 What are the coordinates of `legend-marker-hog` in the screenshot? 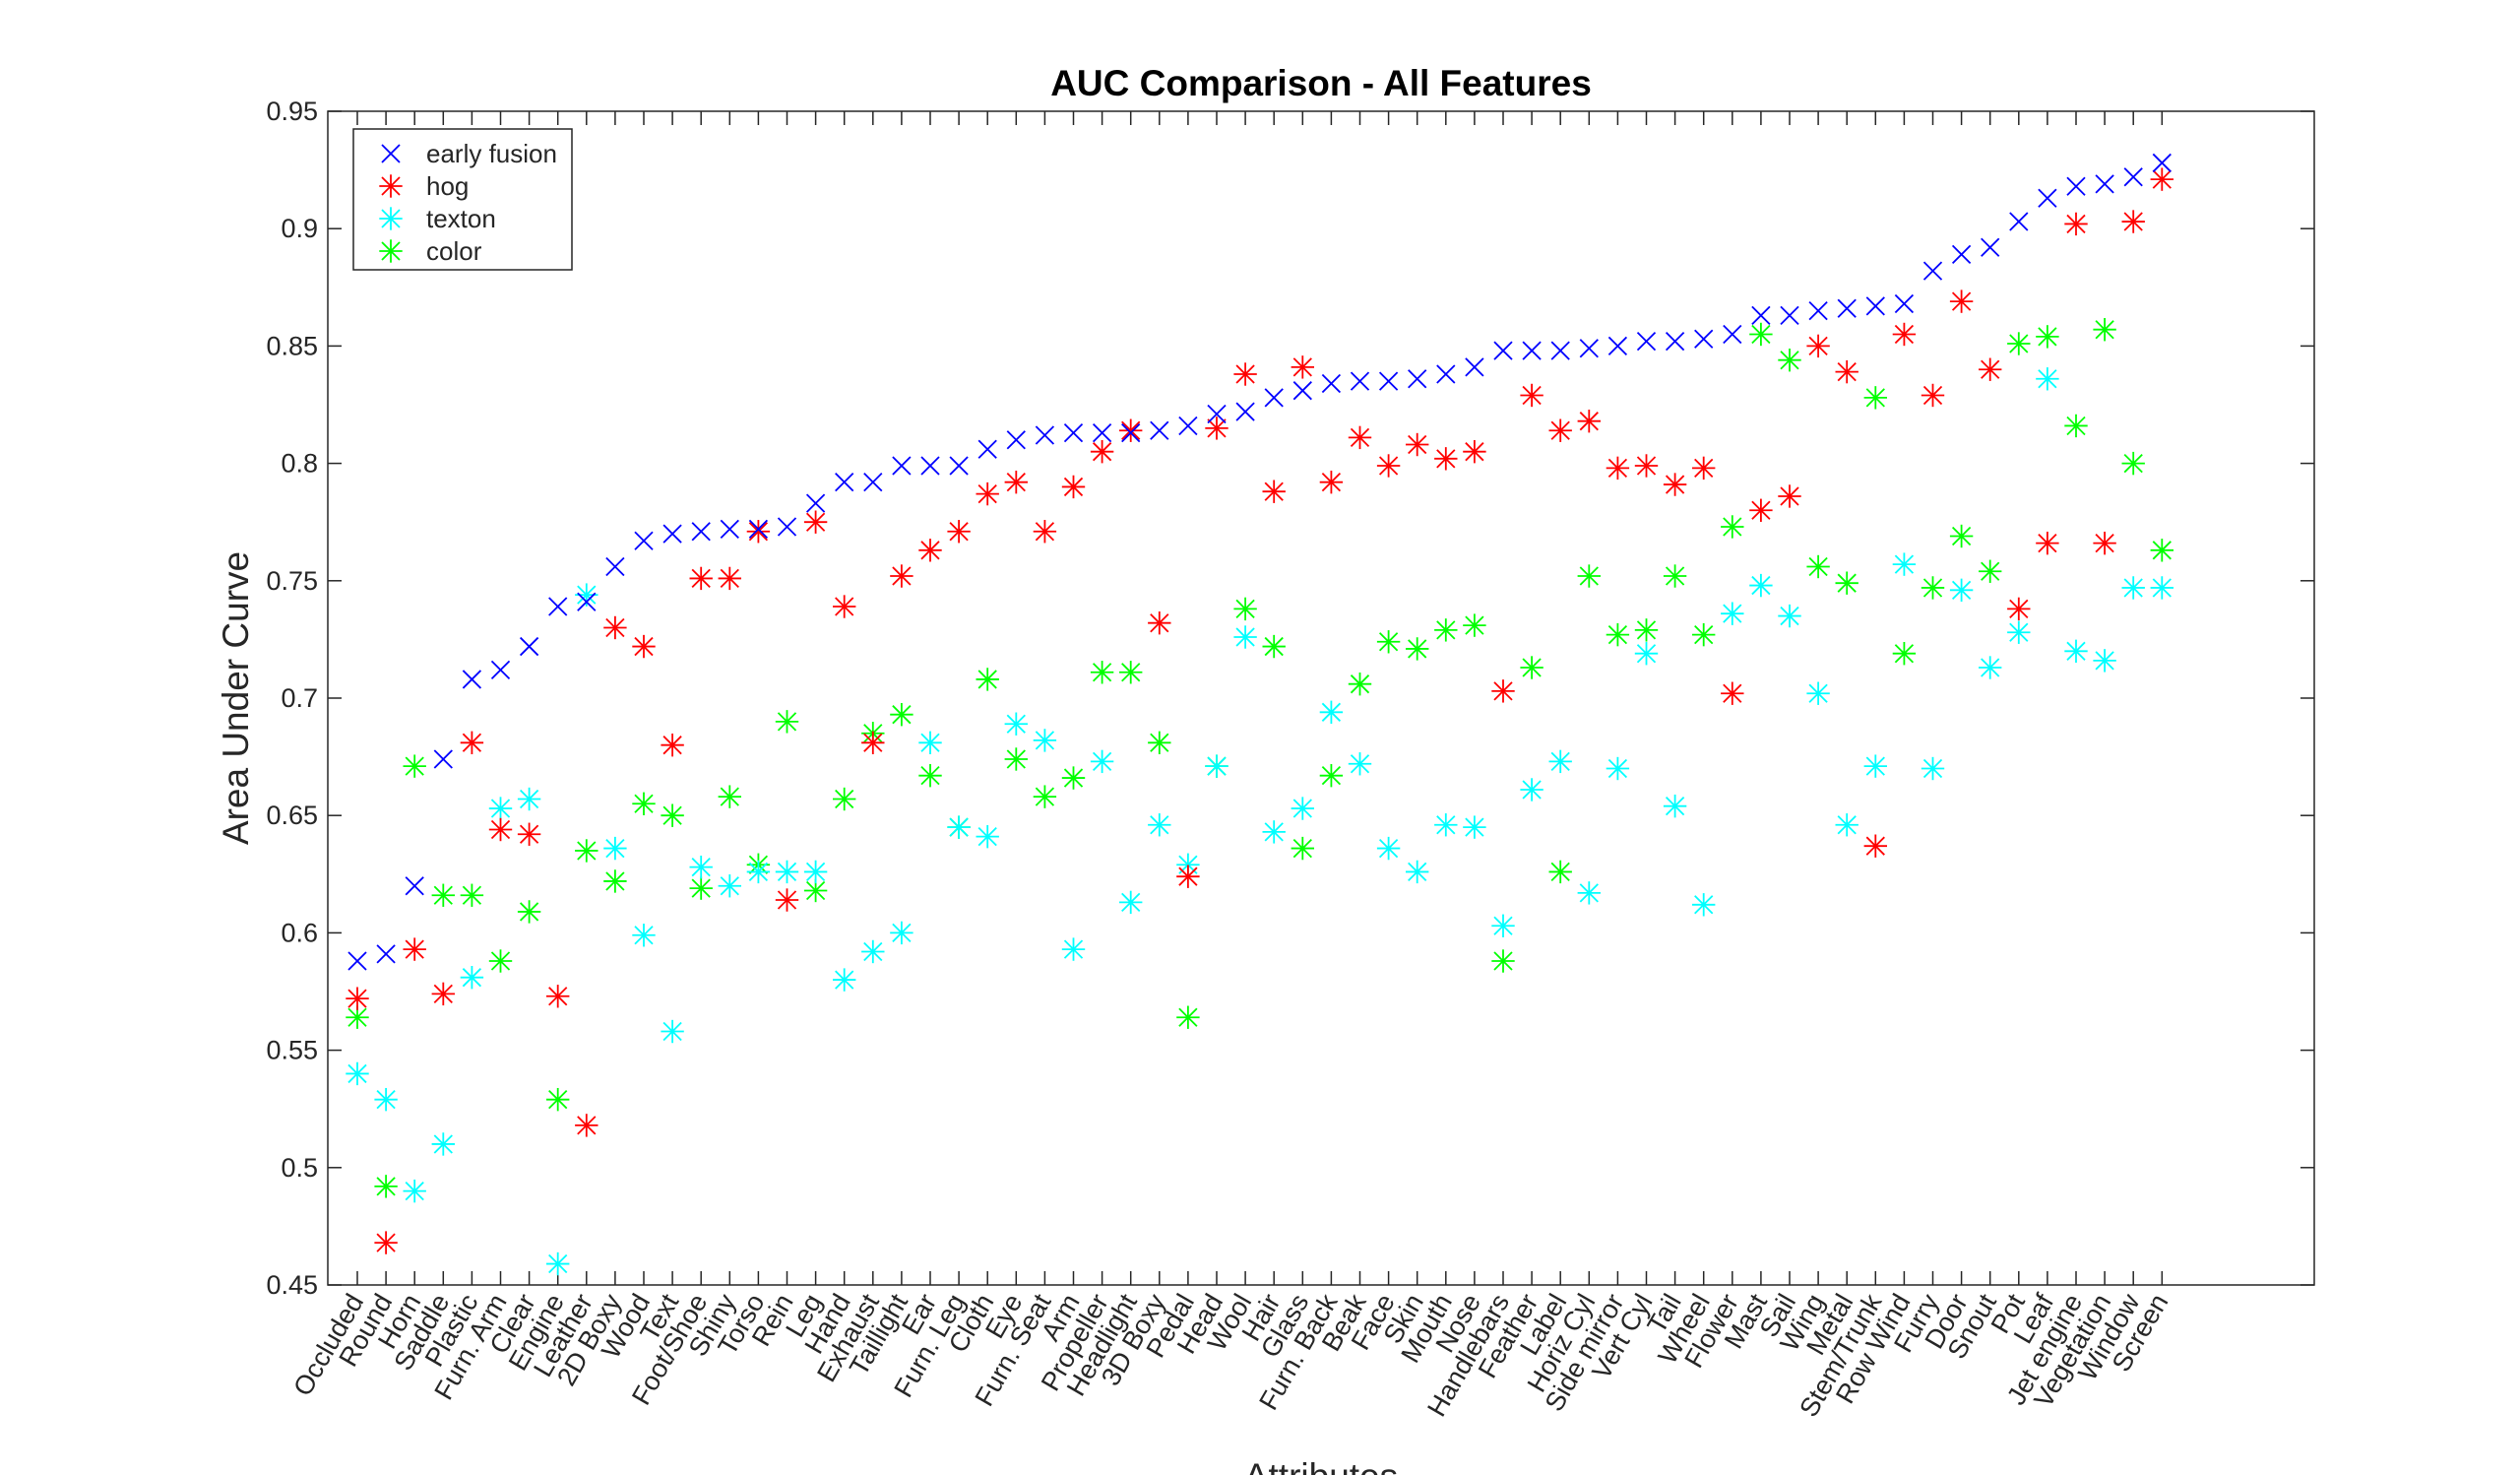 It's located at (391, 186).